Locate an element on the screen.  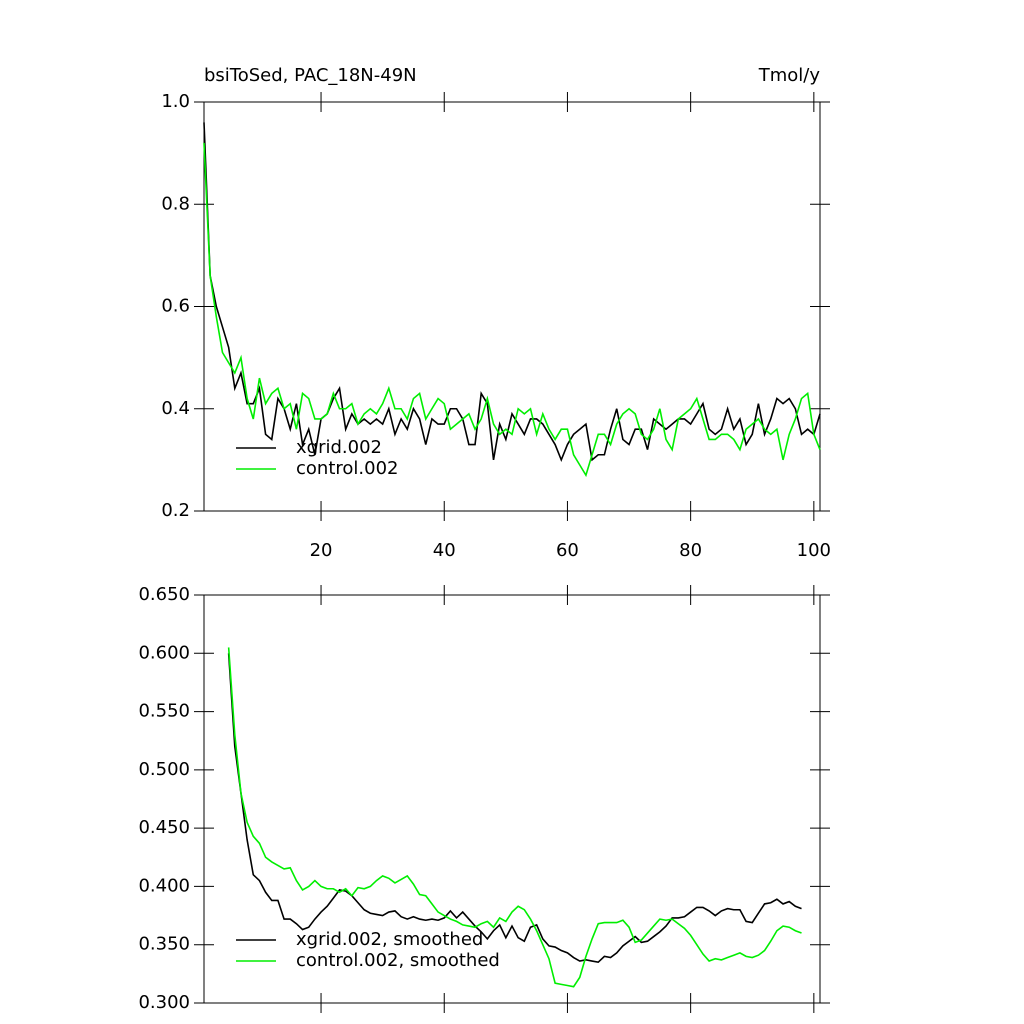
y-tick-label: 0.450 is located at coordinates (164, 827).